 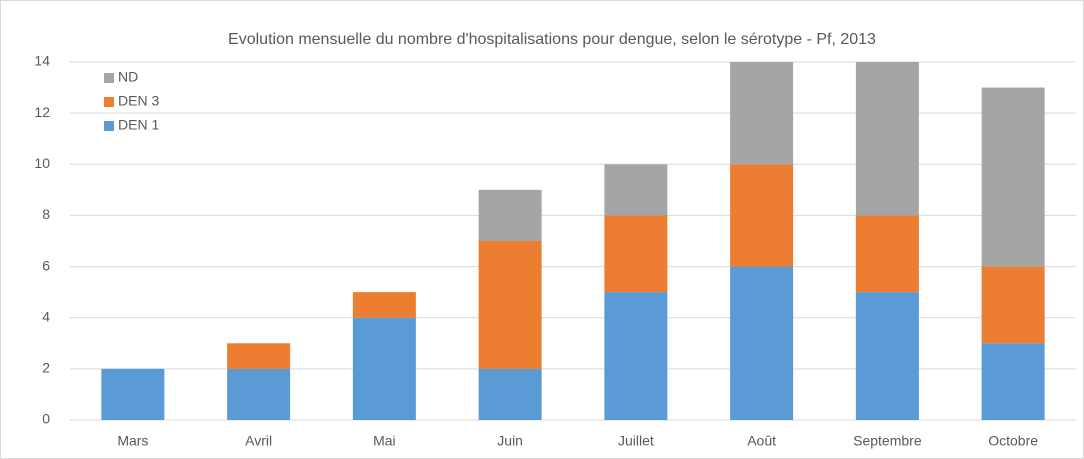 I want to click on x-tick-label: Juin, so click(x=510, y=441).